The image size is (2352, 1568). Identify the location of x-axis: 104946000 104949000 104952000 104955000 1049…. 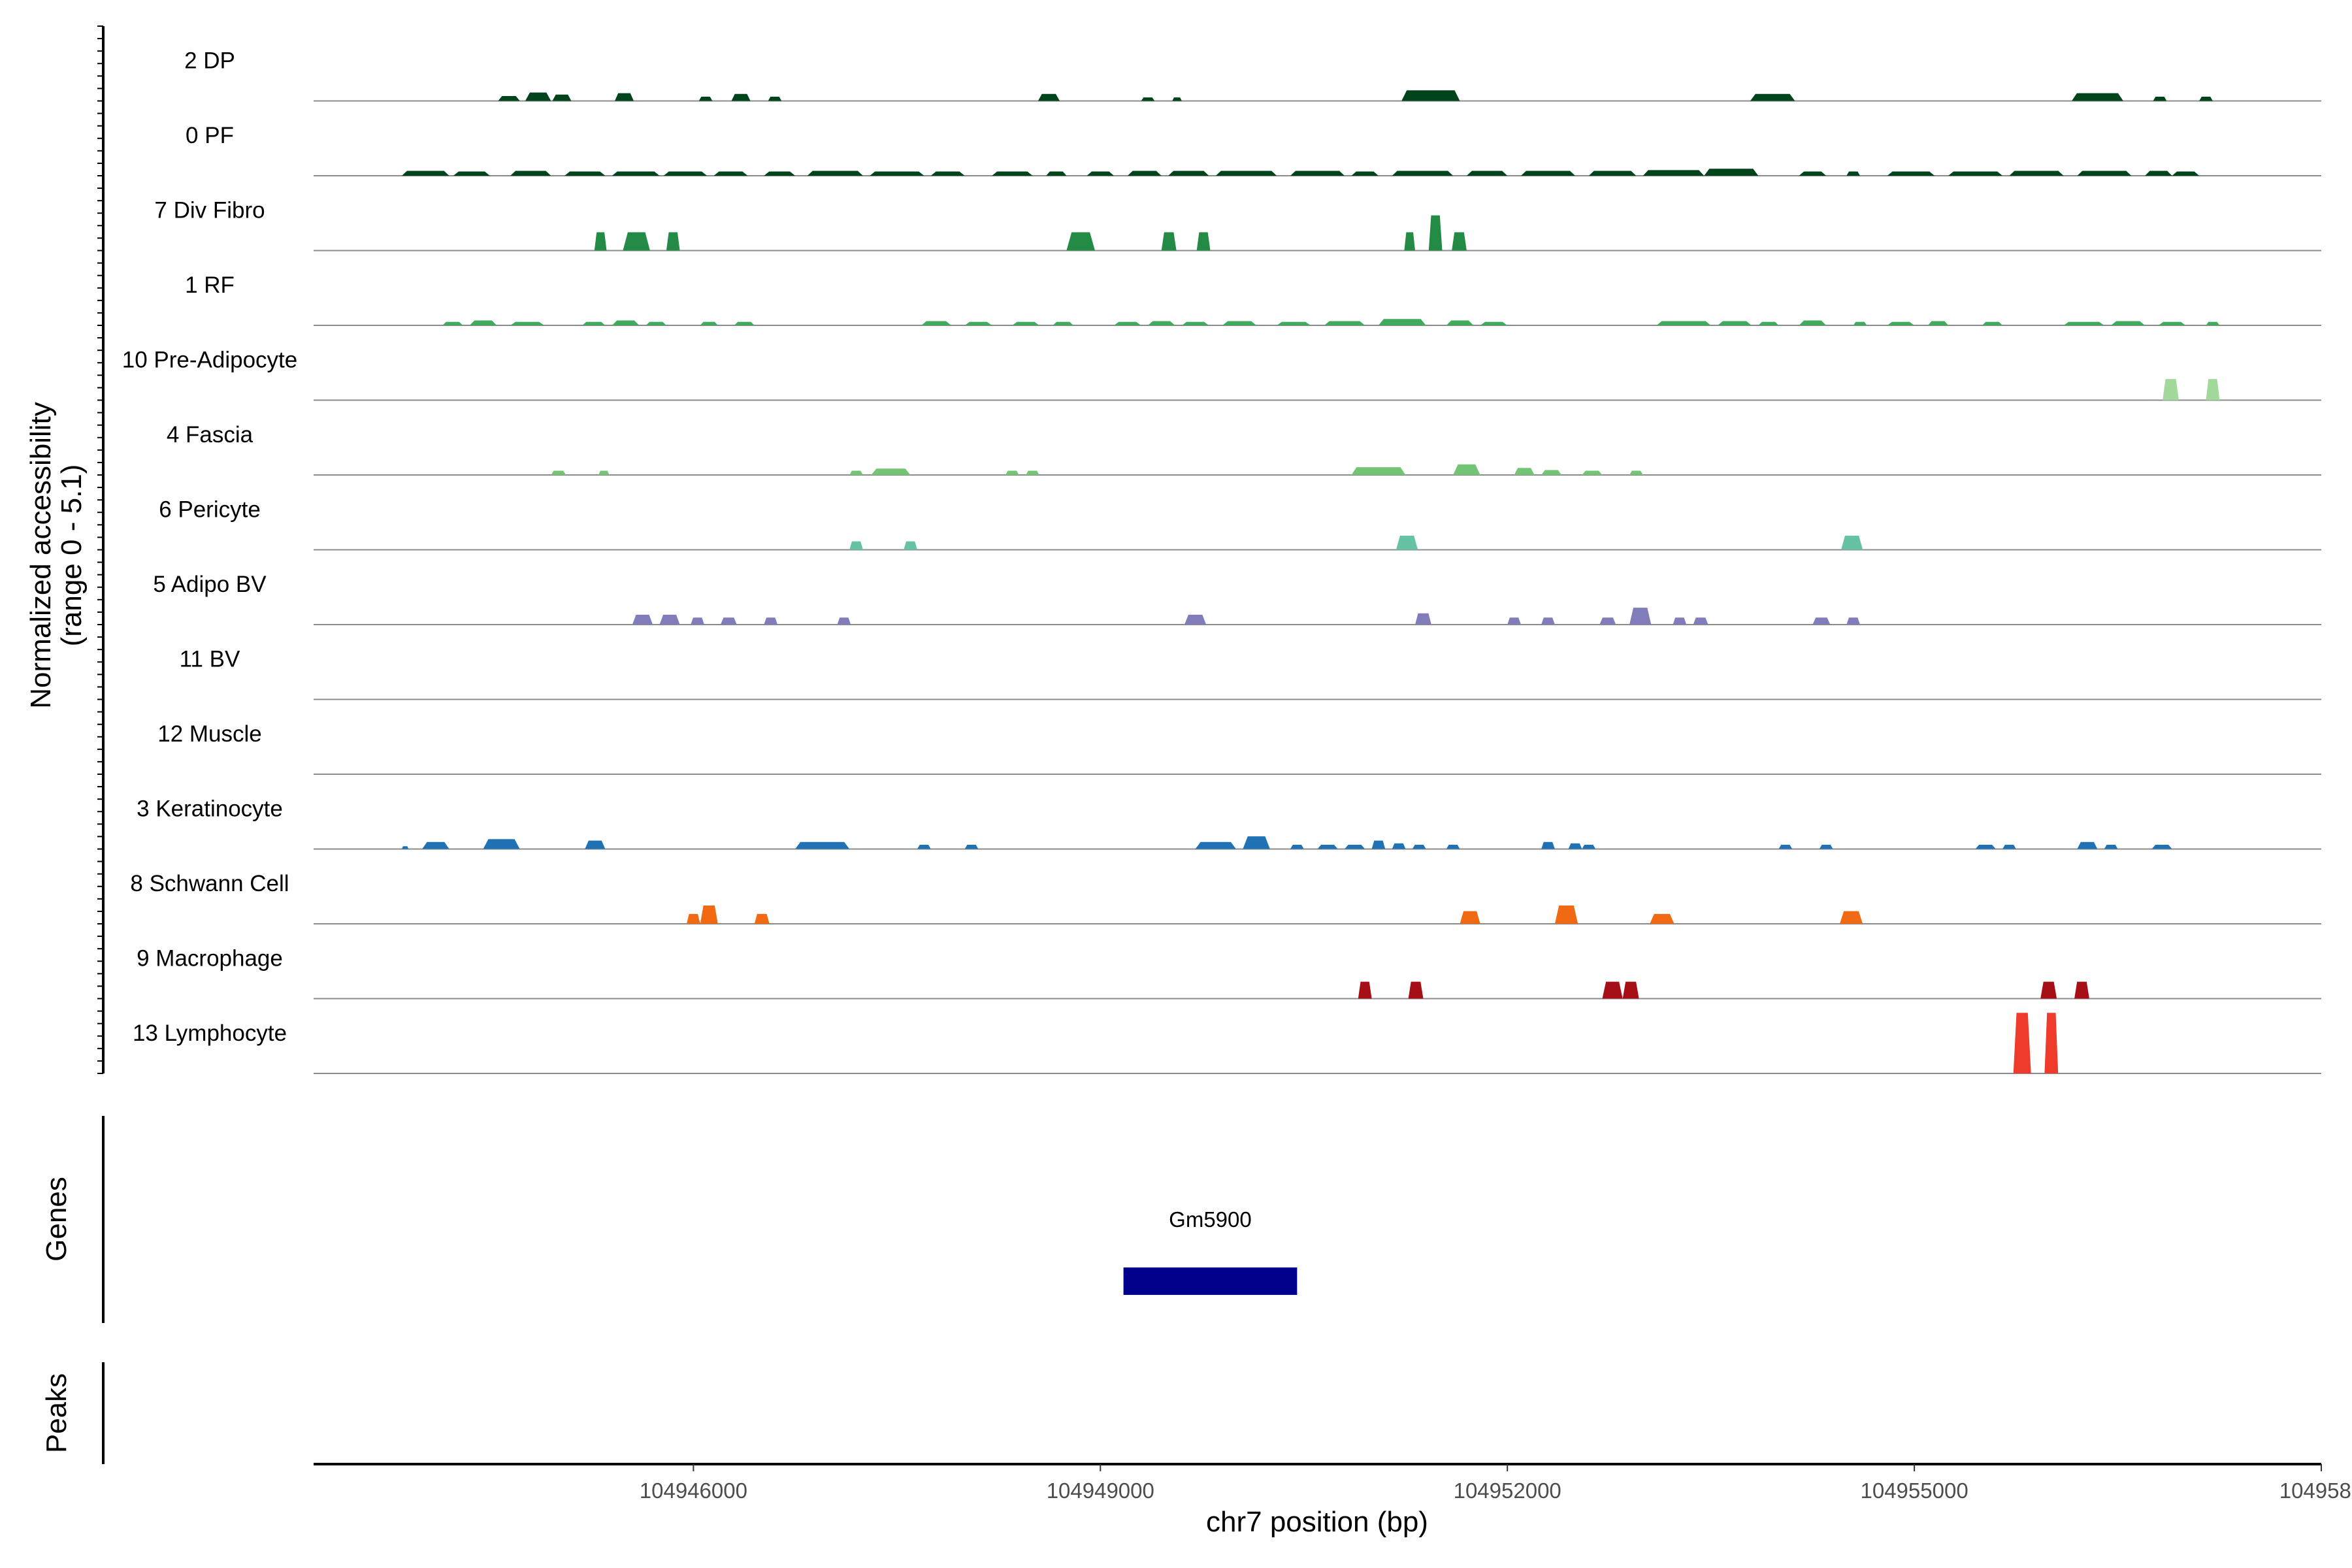
(1333, 1483).